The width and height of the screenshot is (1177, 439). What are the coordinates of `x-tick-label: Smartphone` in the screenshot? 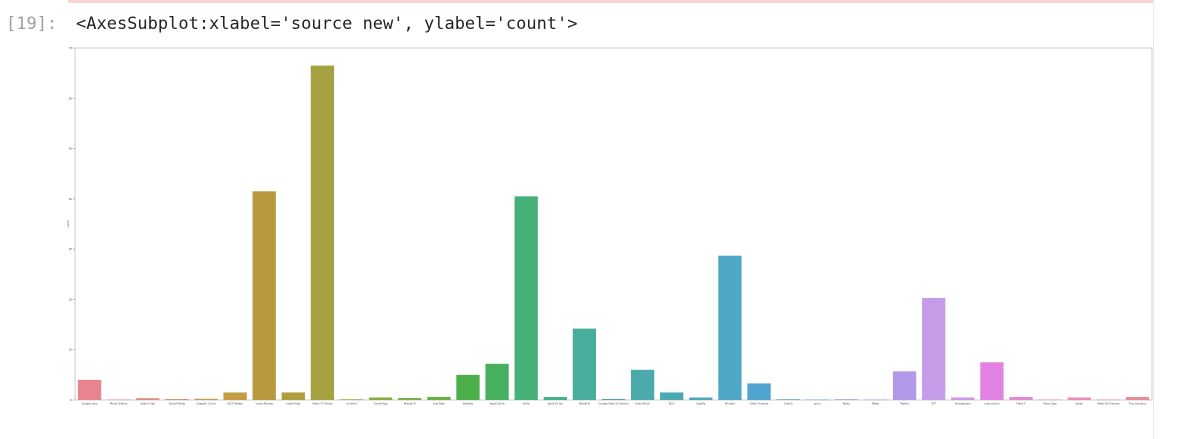 It's located at (963, 404).